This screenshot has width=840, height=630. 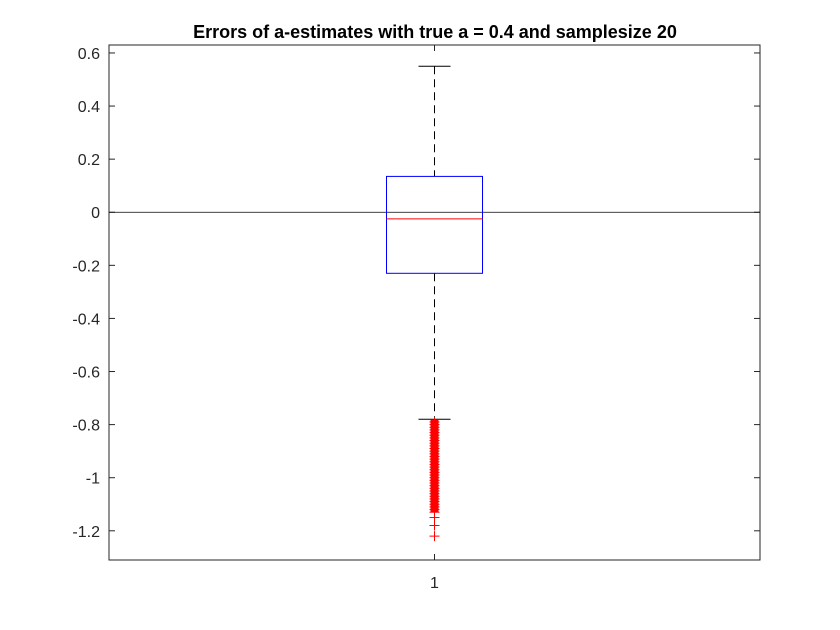 What do you see at coordinates (86, 266) in the screenshot?
I see `y-tick-label: -0.2` at bounding box center [86, 266].